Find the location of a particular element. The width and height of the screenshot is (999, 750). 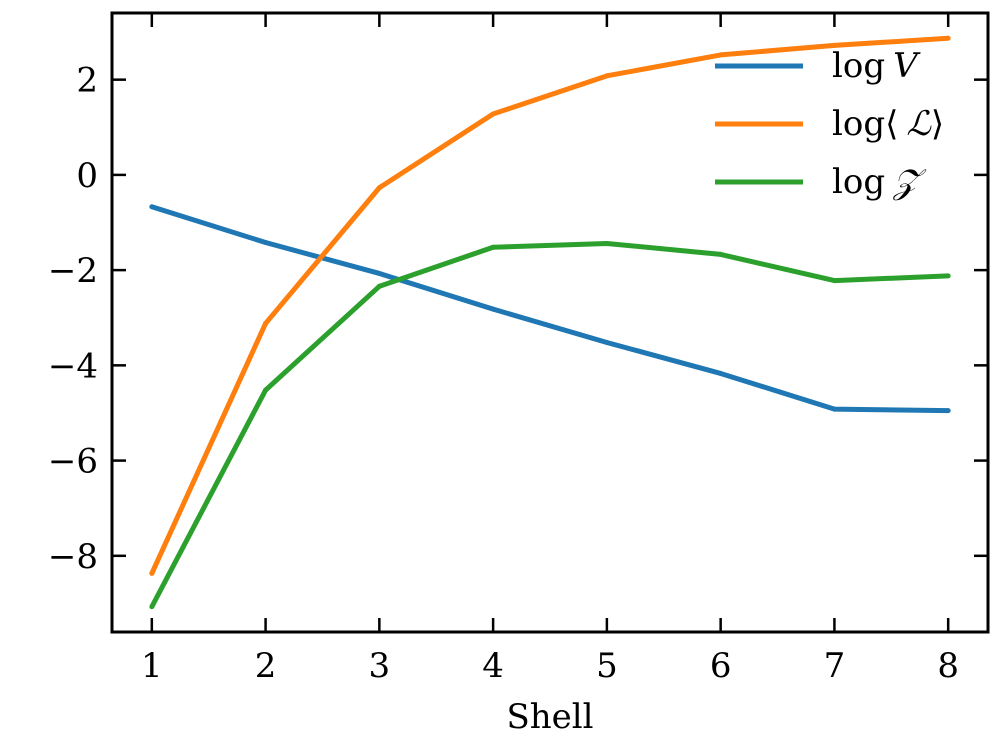

y-tick-label--6: −6 is located at coordinates (73, 462).